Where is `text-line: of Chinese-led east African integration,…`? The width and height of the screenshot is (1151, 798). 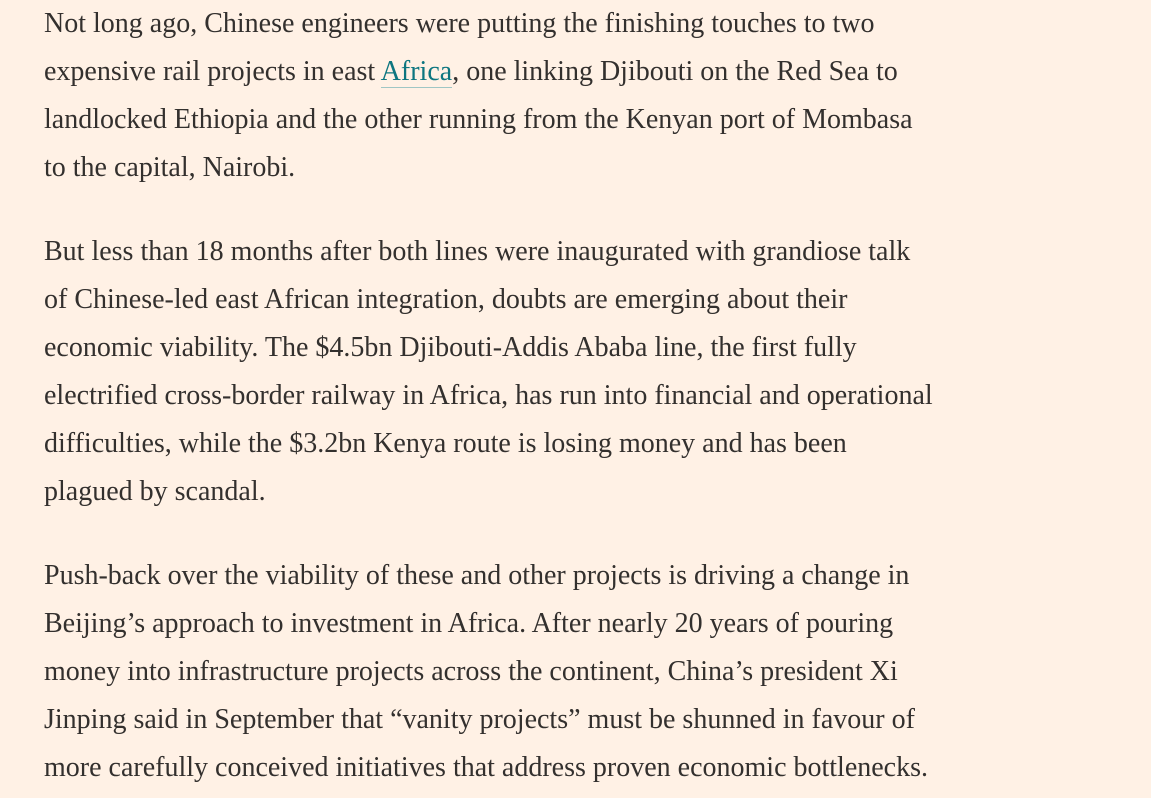
text-line: of Chinese-led east African integration,… is located at coordinates (446, 299).